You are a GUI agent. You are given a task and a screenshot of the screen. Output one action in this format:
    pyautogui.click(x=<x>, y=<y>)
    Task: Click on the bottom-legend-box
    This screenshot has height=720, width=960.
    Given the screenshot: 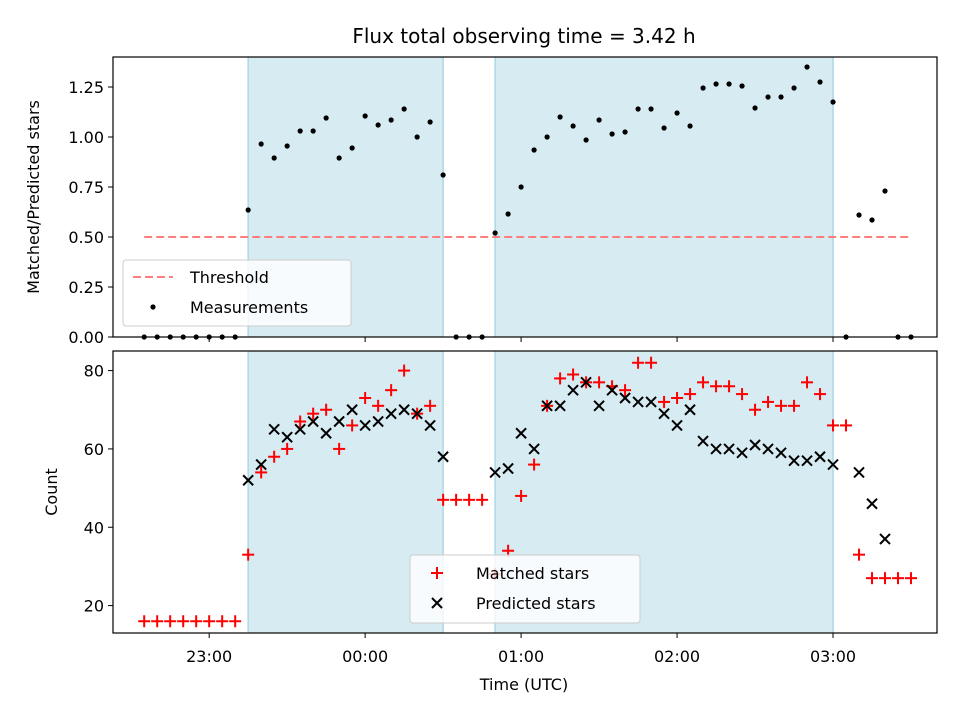 What is the action you would take?
    pyautogui.click(x=525, y=589)
    